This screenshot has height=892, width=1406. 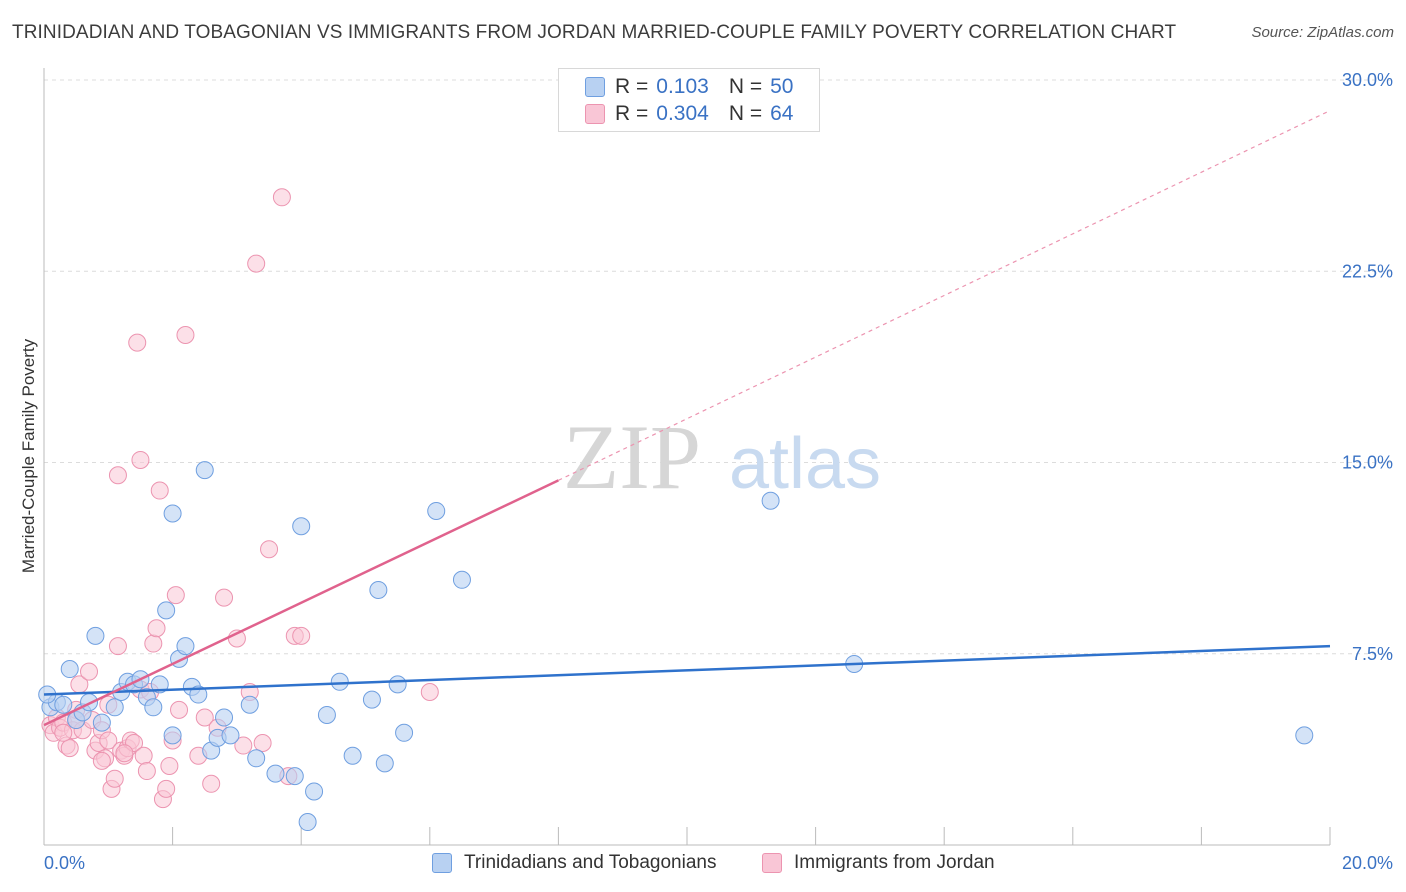 I want to click on legend-swatch-blue, so click(x=595, y=87).